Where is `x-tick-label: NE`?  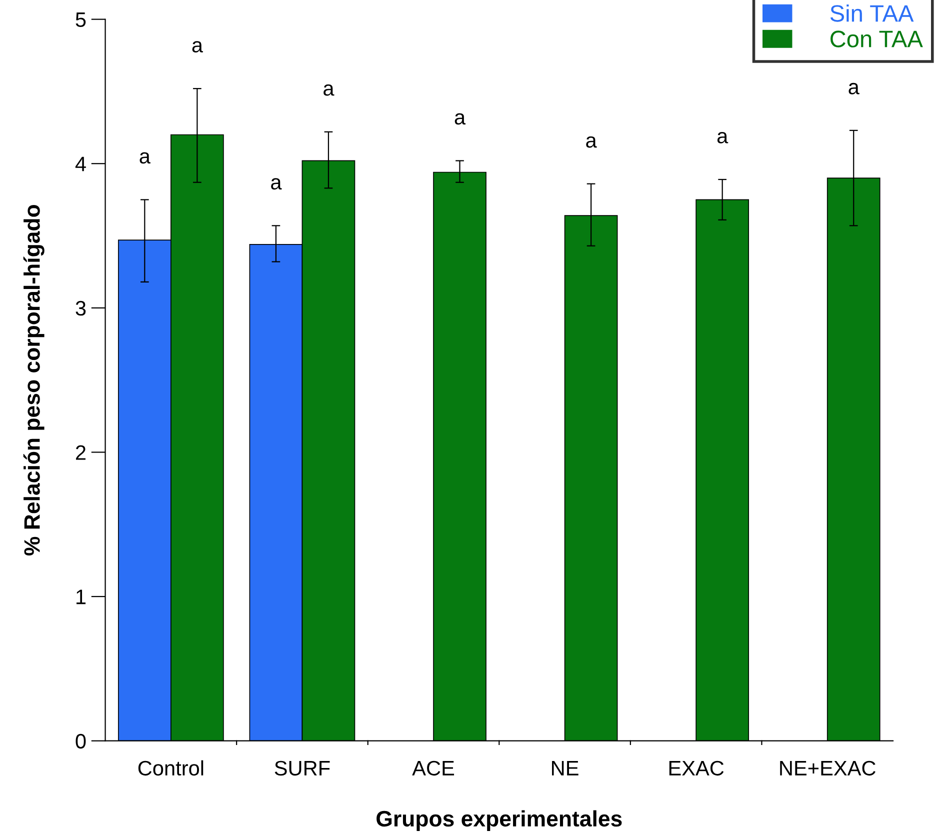
x-tick-label: NE is located at coordinates (565, 768).